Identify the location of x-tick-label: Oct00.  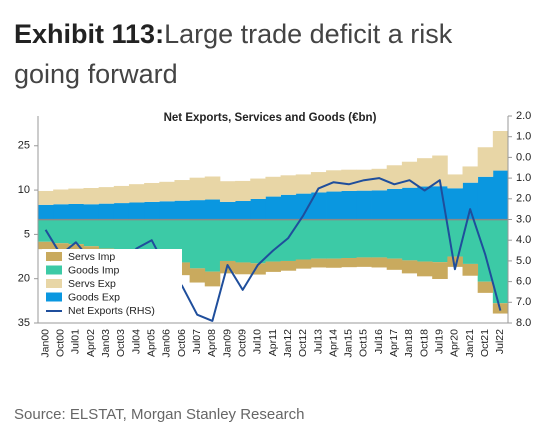
(61, 343).